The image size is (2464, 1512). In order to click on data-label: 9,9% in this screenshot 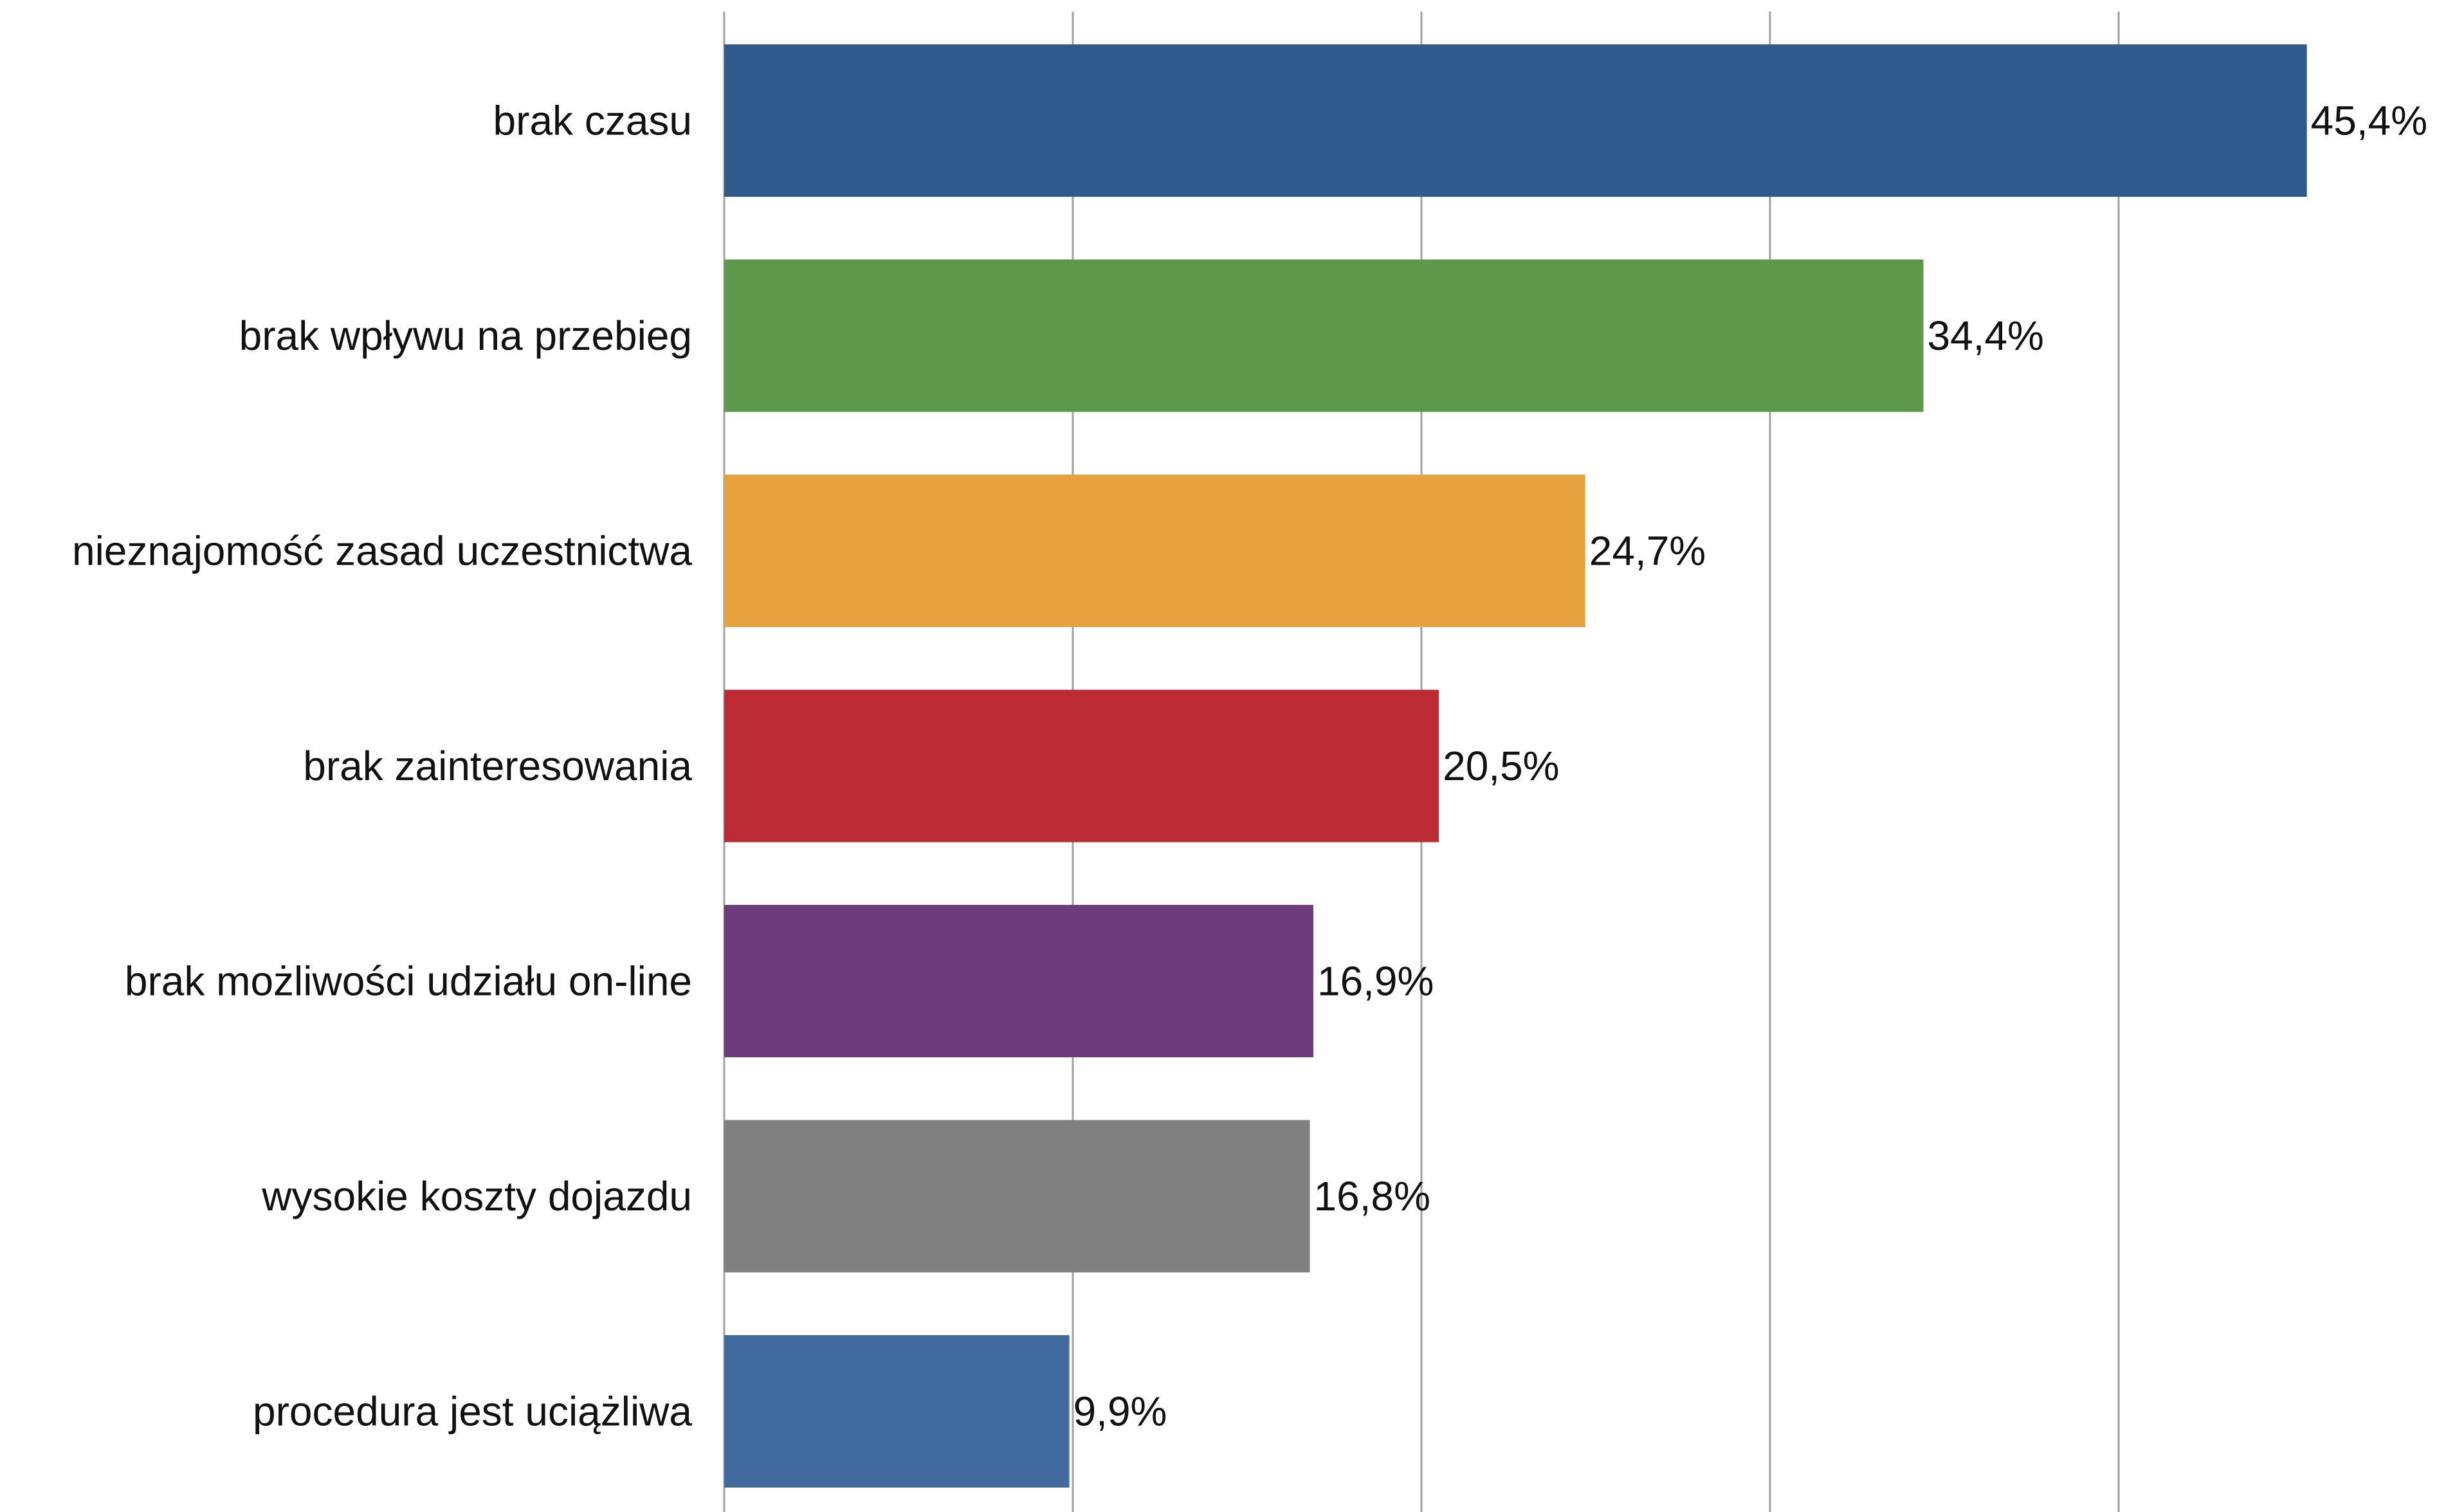, I will do `click(1120, 1412)`.